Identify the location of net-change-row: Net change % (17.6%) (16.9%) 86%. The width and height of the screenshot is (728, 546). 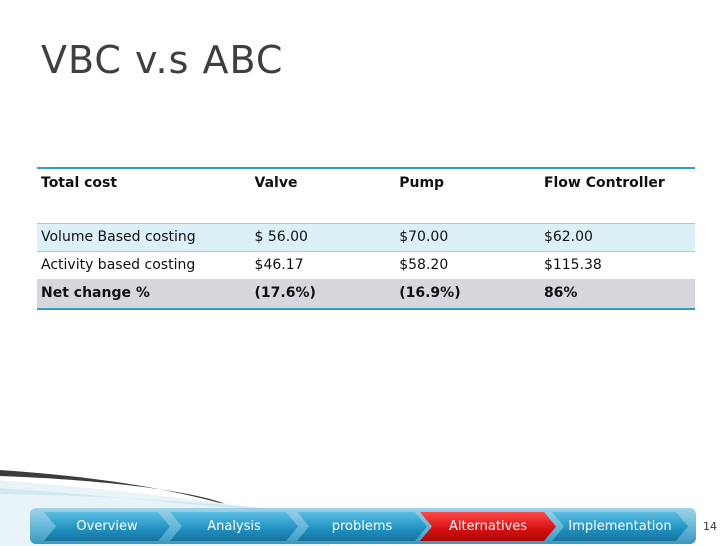
(366, 294).